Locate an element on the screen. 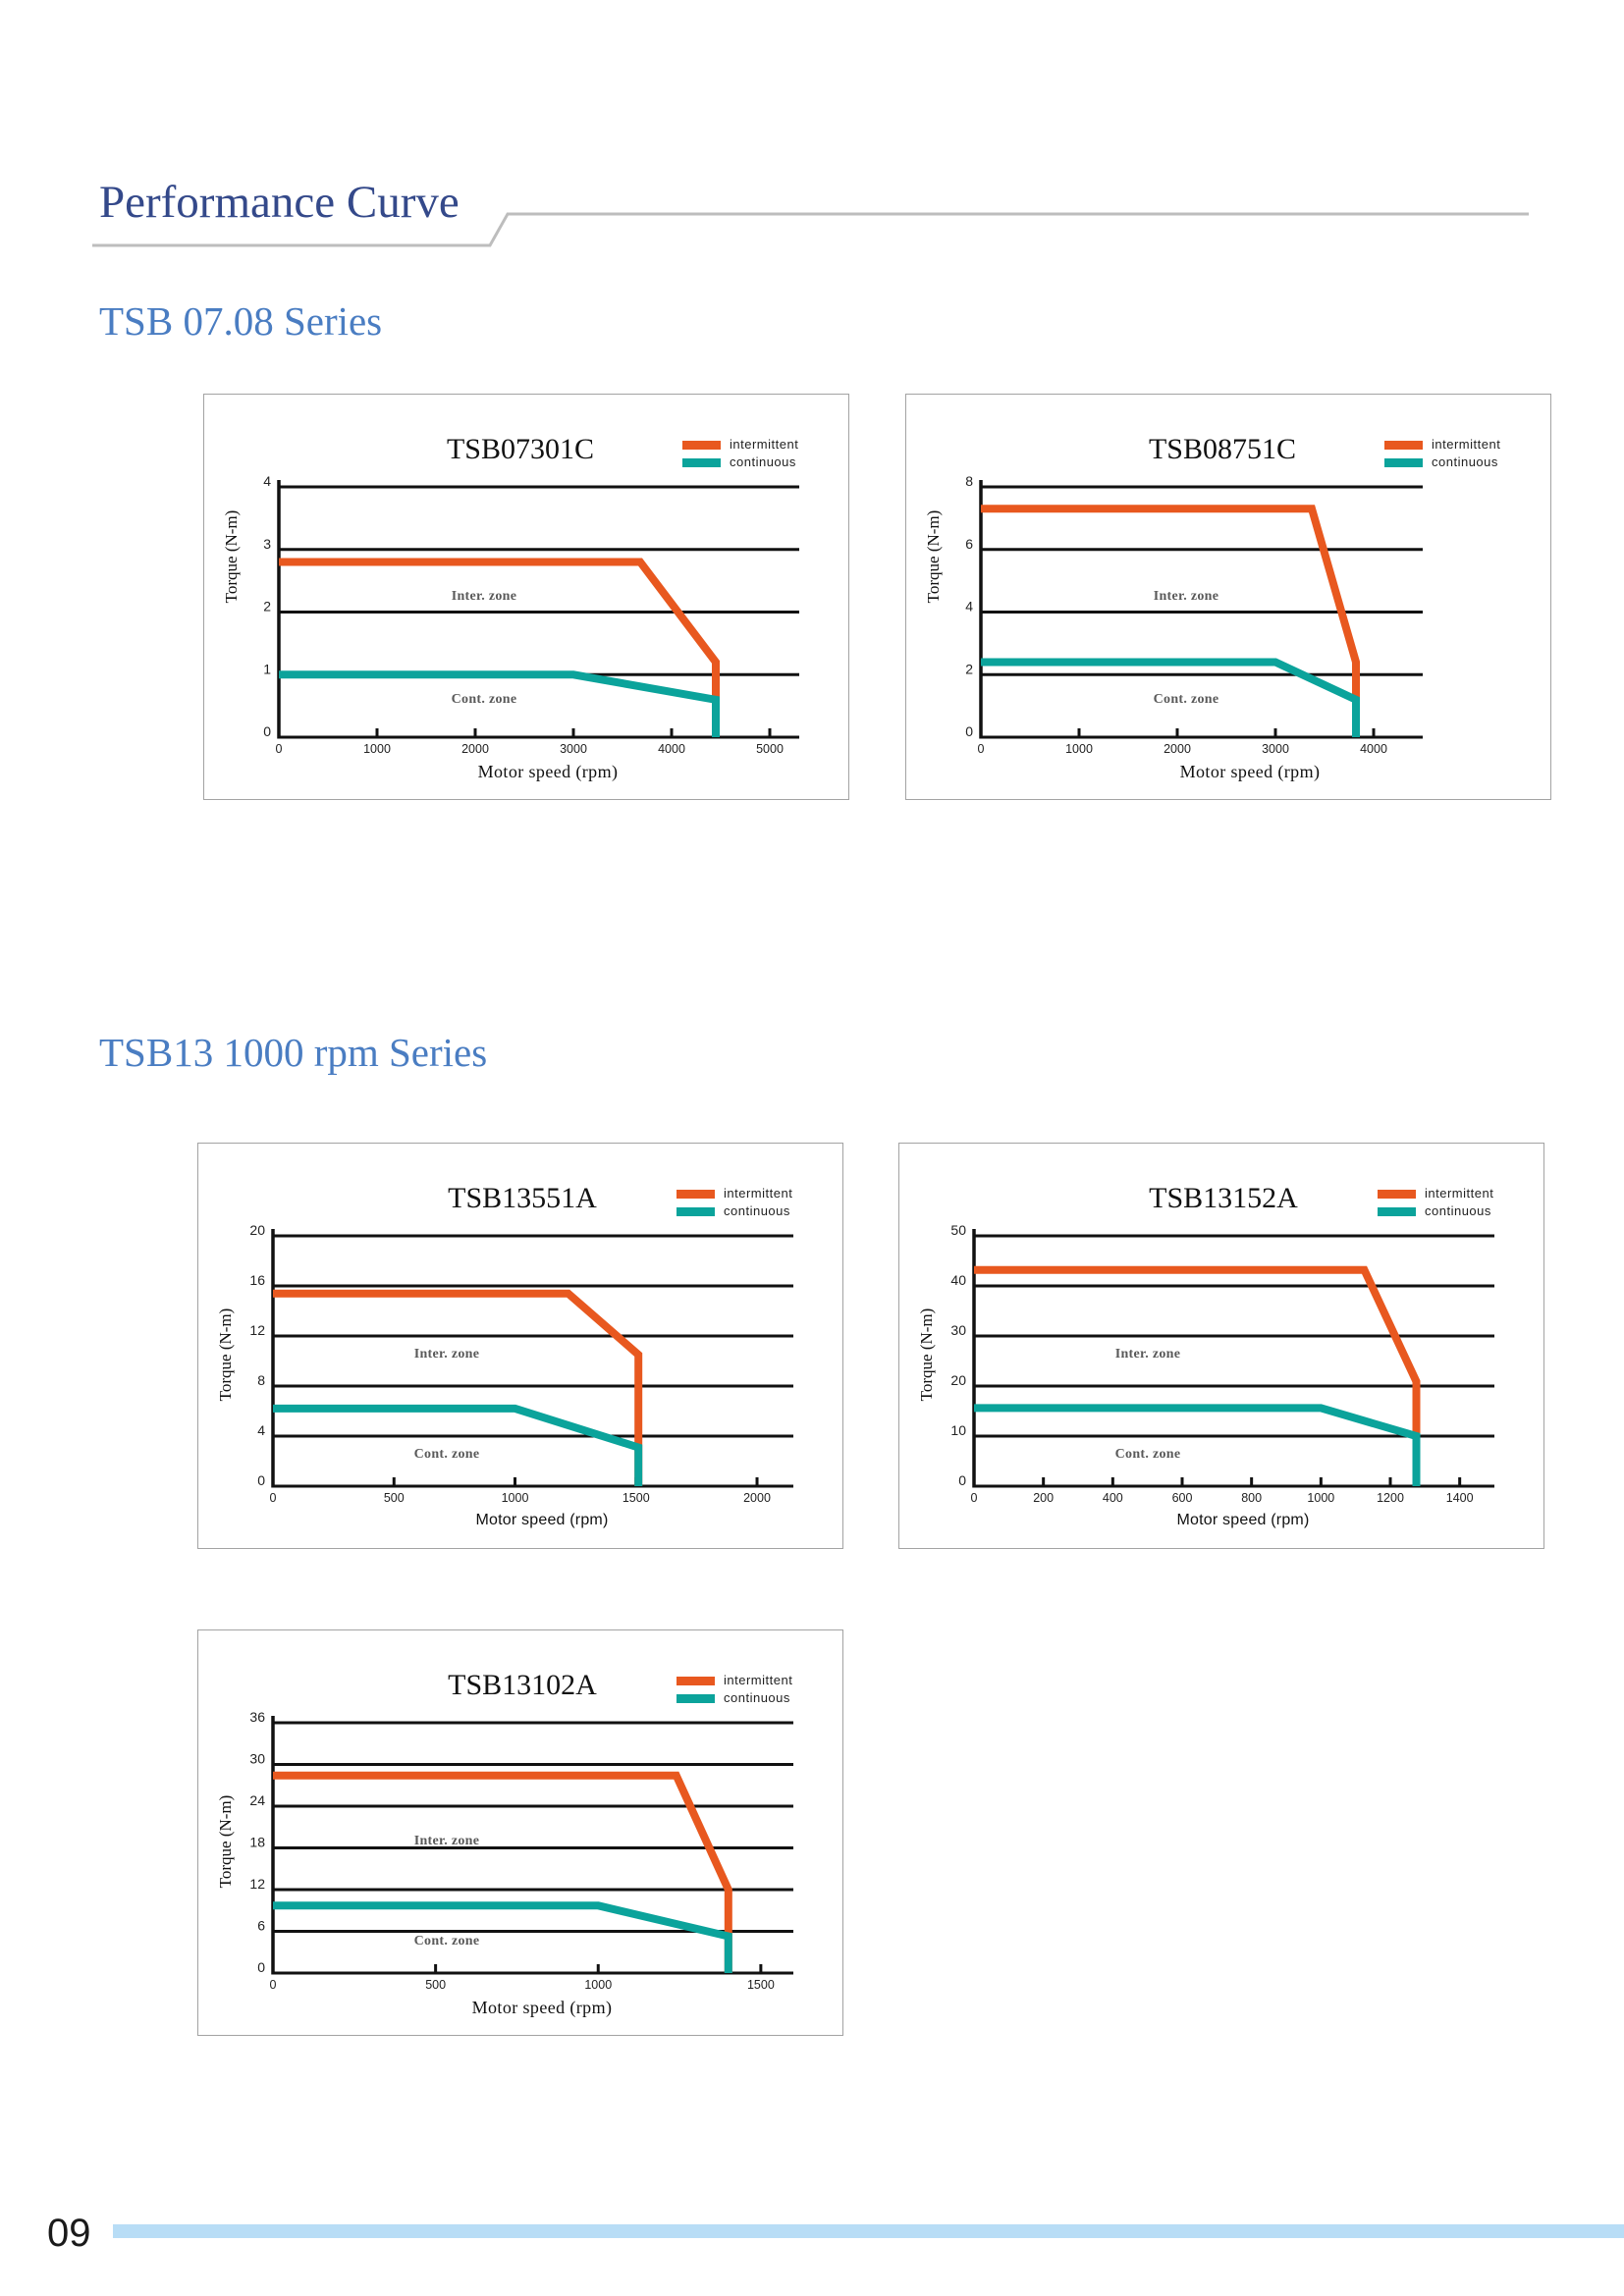 The height and width of the screenshot is (2296, 1624). page-number: 09 is located at coordinates (69, 2233).